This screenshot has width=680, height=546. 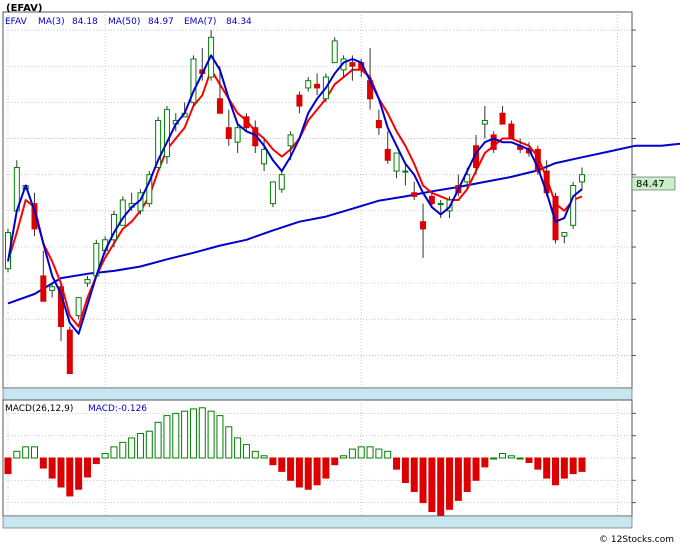 What do you see at coordinates (239, 22) in the screenshot?
I see `legend-ema7-value: 84.34` at bounding box center [239, 22].